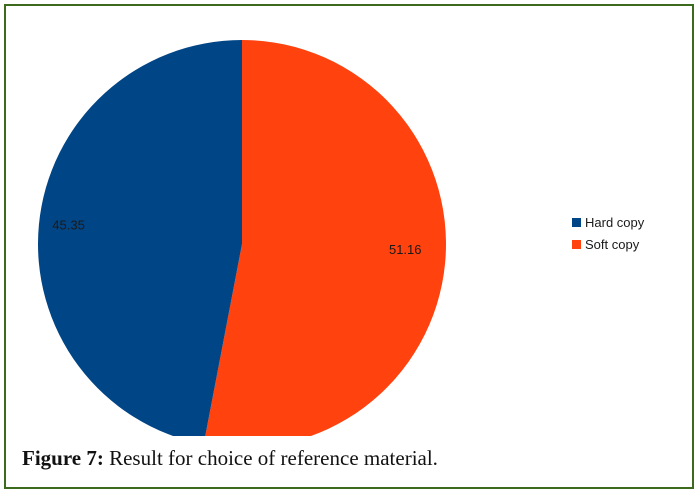 The width and height of the screenshot is (700, 495). I want to click on legend-swatch-soft-copy, so click(576, 244).